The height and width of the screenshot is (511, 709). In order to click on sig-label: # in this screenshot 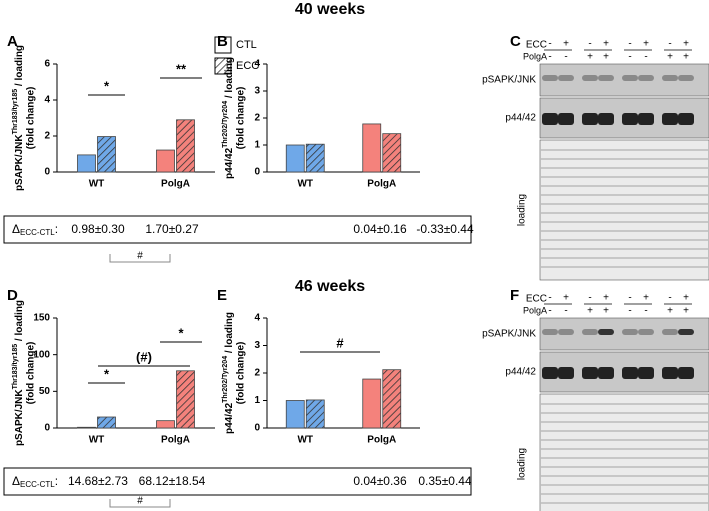, I will do `click(140, 501)`.